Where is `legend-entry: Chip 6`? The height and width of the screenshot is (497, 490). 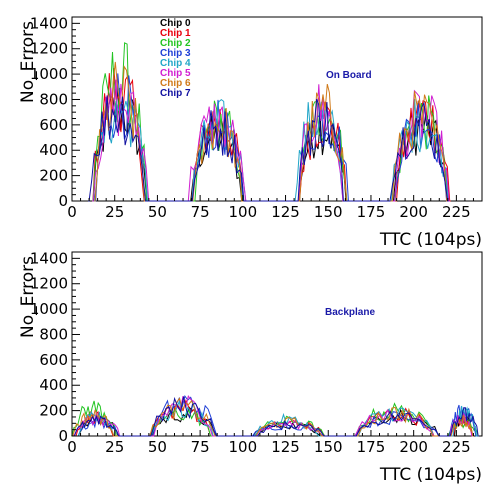
legend-entry: Chip 6 is located at coordinates (175, 83).